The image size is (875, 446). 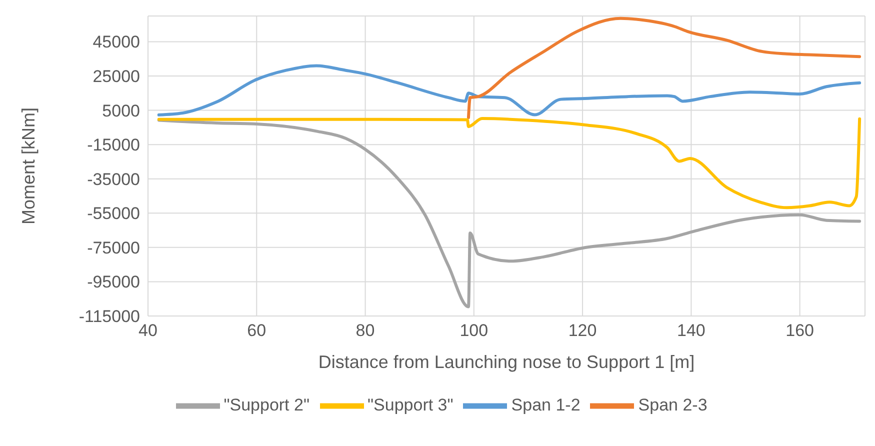 What do you see at coordinates (113, 282) in the screenshot?
I see `y-tick-label: -95000` at bounding box center [113, 282].